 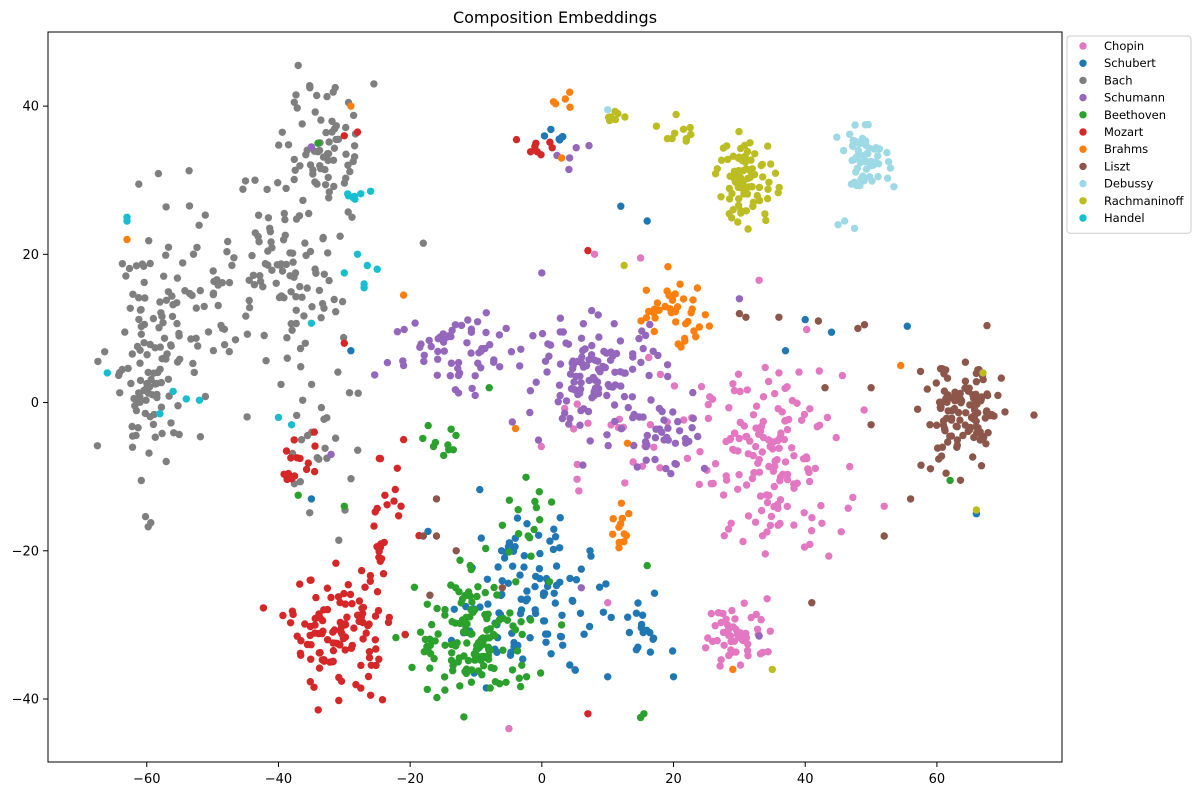 I want to click on x-tick-label: −60, so click(x=146, y=779).